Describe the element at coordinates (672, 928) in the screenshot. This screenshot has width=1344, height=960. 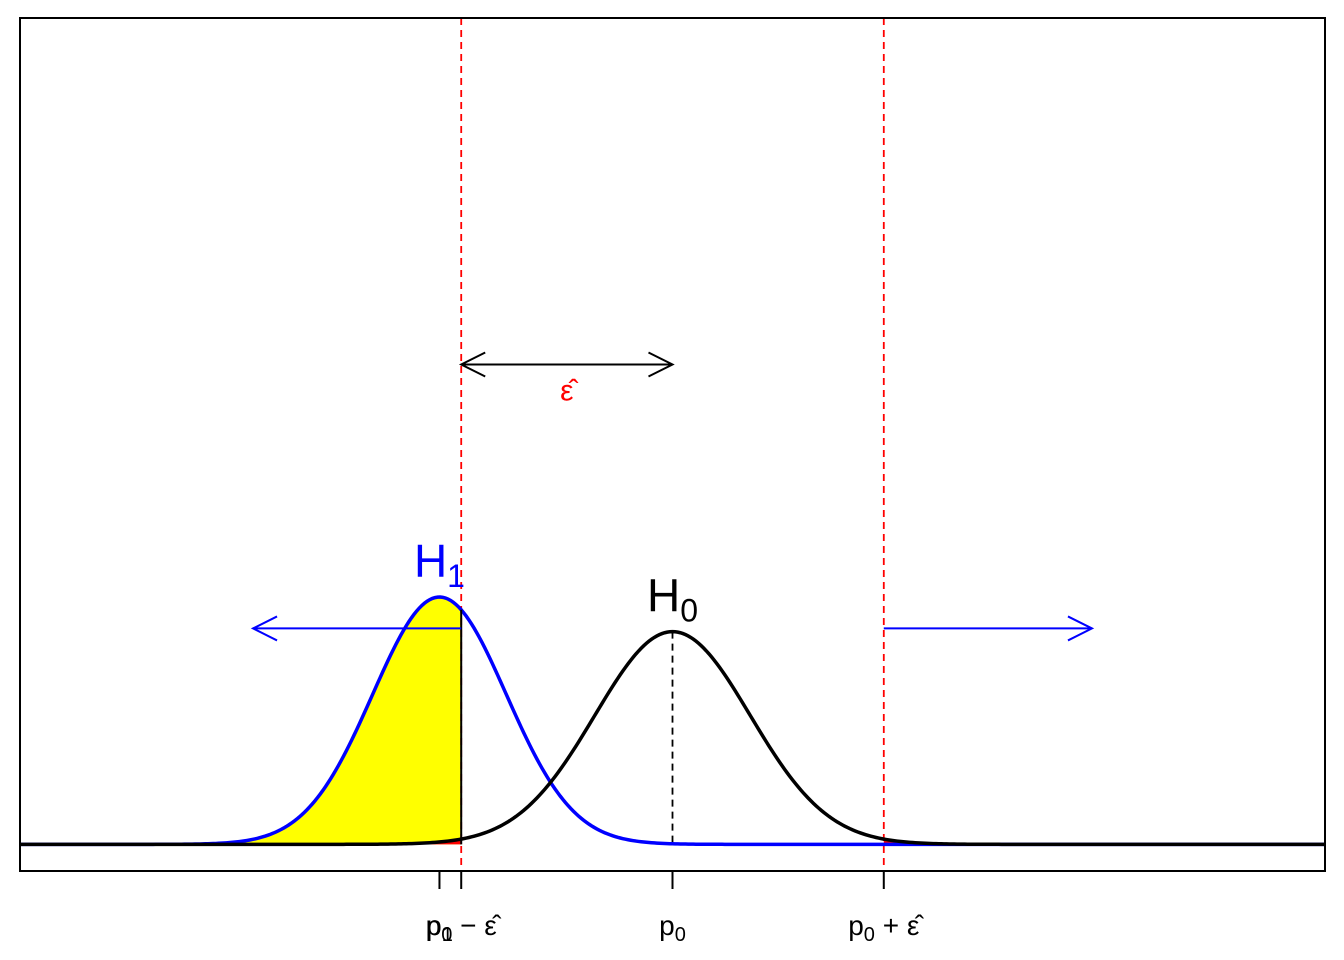
I see `x-tick-label-2: p0` at that location.